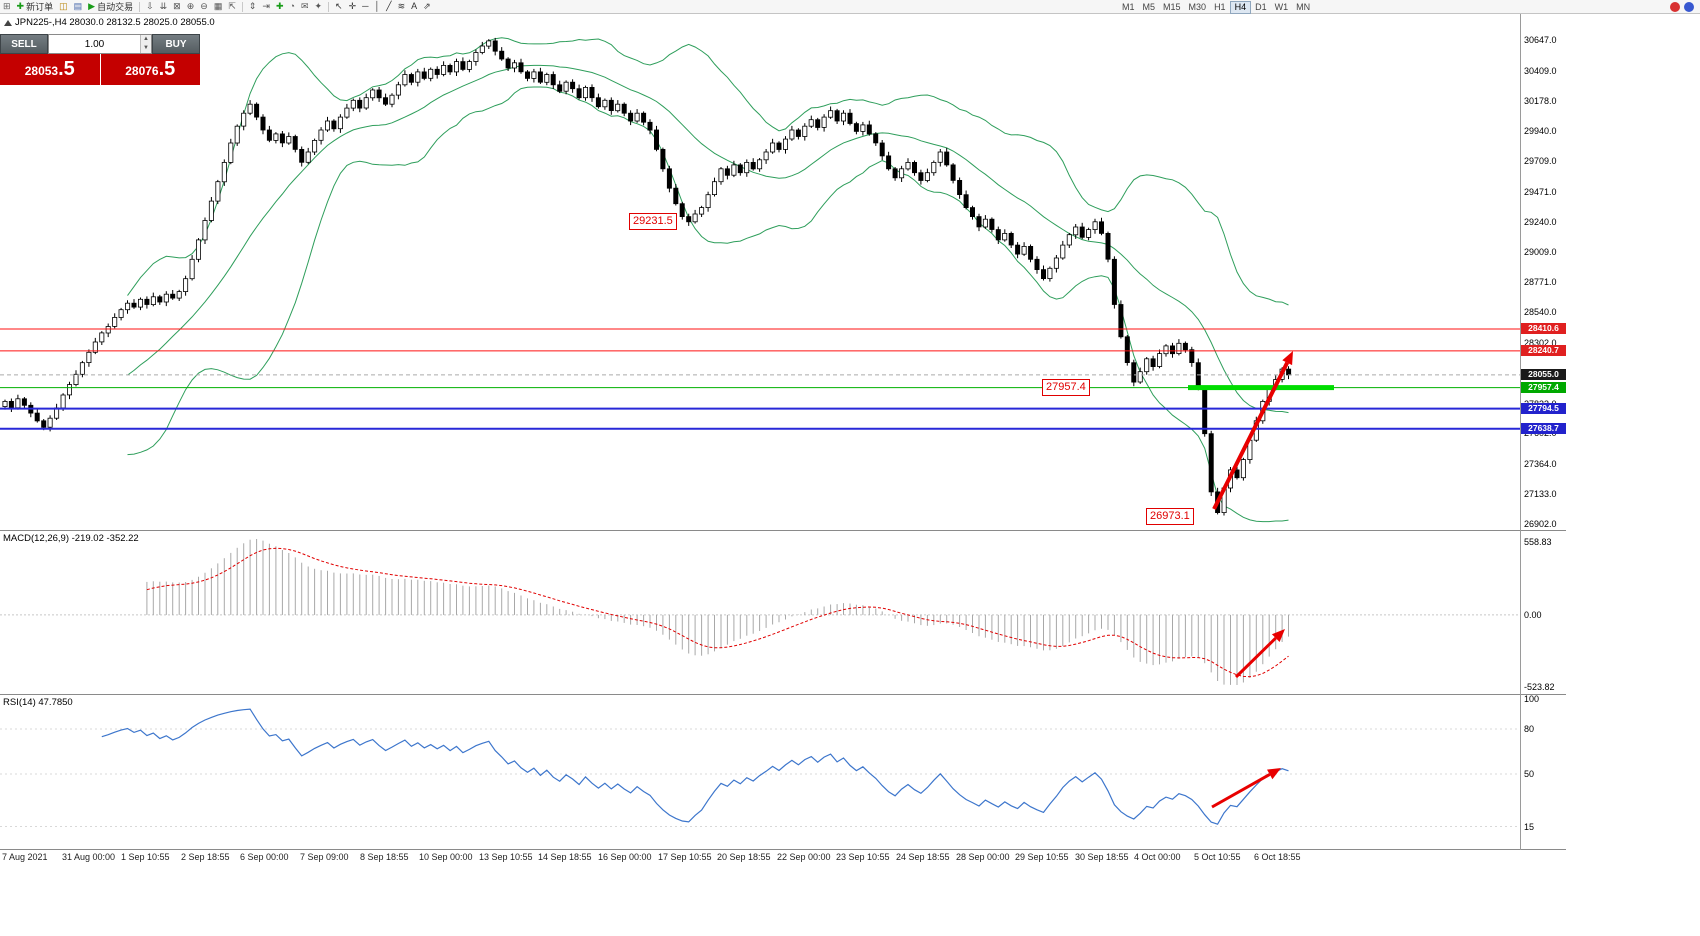 The image size is (1700, 936). I want to click on profiles-button: ◫, so click(63, 6).